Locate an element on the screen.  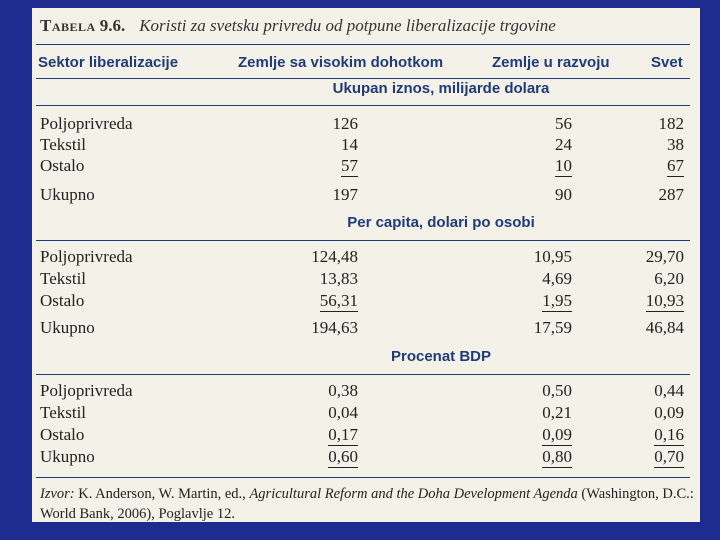
table-row: Tekstil 0,04 0,21 0,09 is located at coordinates (362, 412).